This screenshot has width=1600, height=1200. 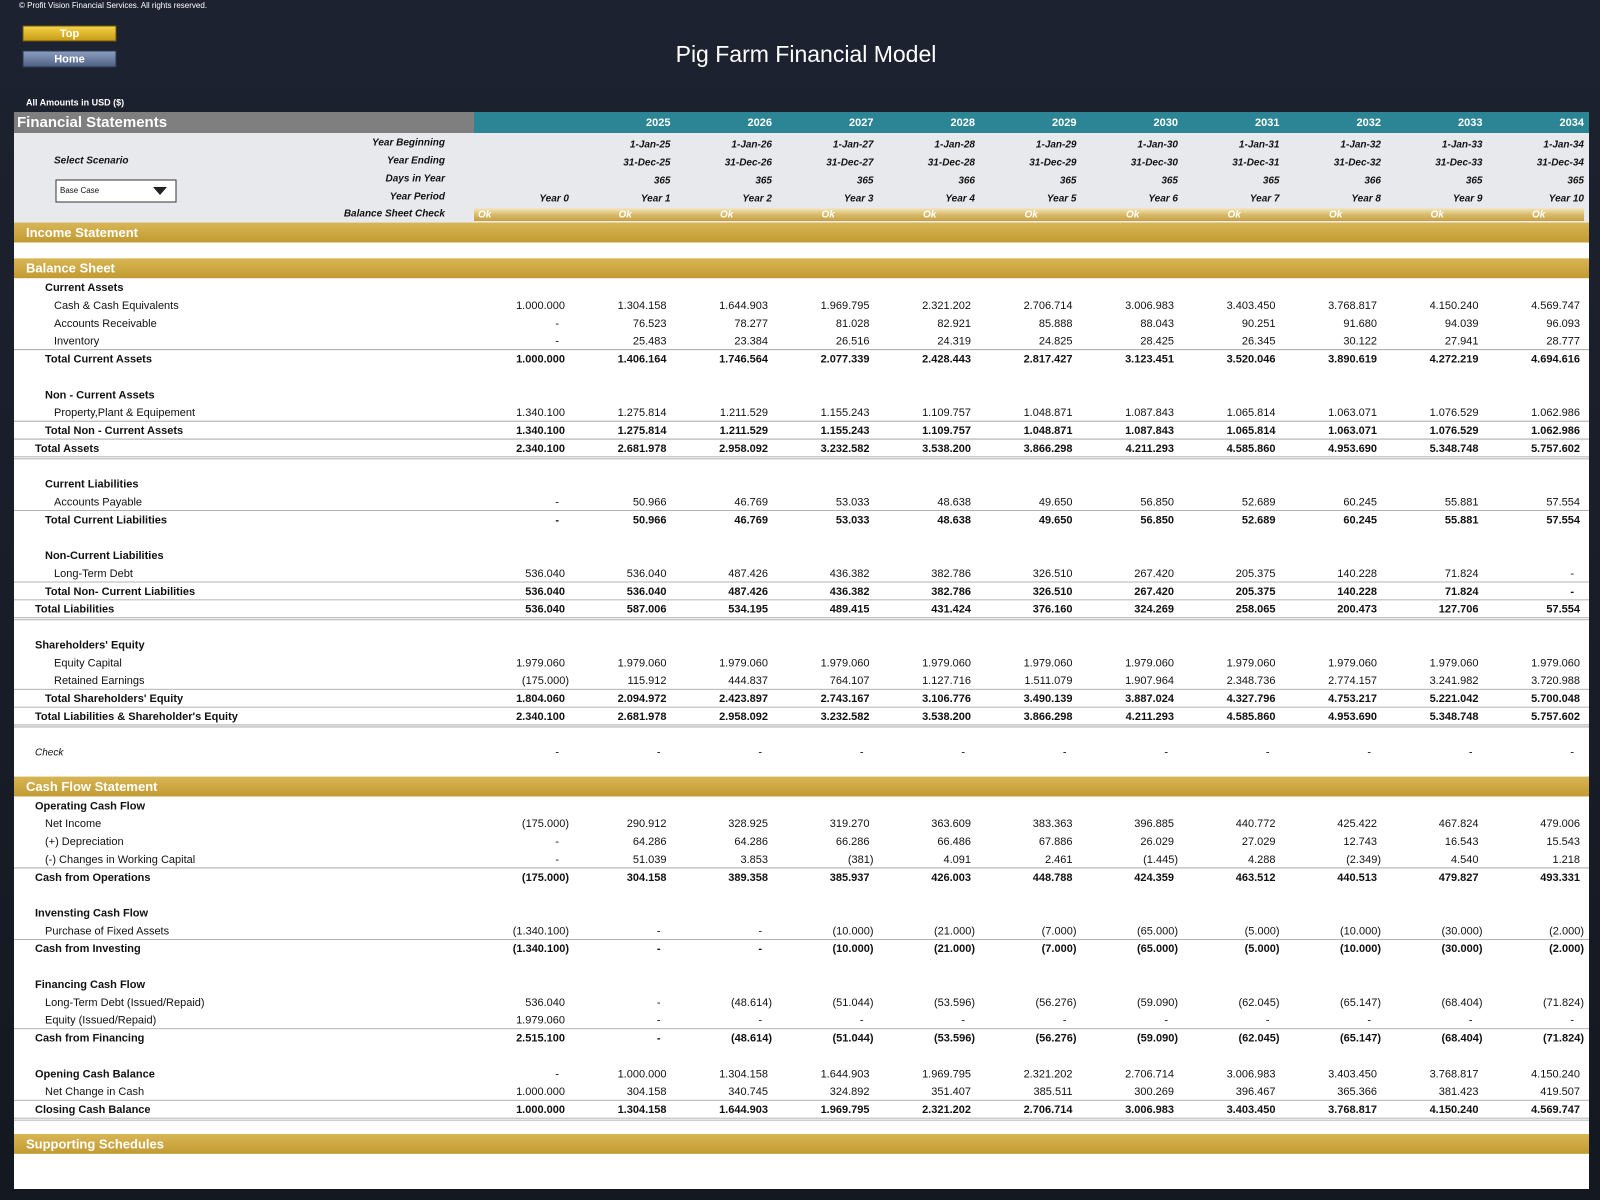 I want to click on cell-value: 3.123.451, so click(x=1149, y=360).